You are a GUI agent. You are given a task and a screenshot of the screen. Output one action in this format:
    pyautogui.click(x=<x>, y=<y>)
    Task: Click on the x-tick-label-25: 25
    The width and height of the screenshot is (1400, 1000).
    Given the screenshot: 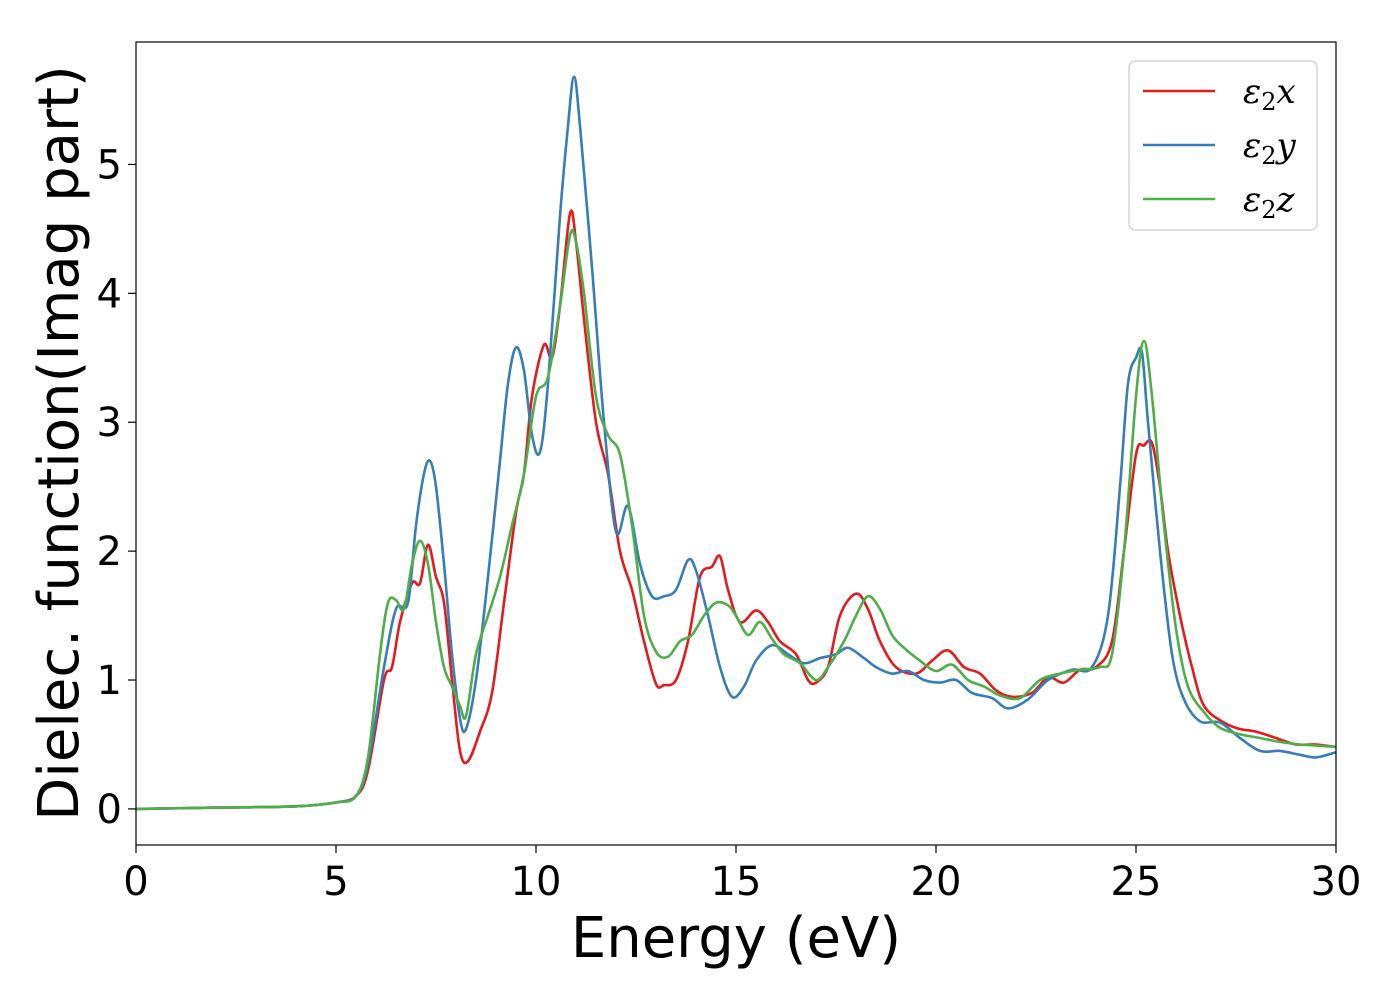 What is the action you would take?
    pyautogui.click(x=1136, y=882)
    